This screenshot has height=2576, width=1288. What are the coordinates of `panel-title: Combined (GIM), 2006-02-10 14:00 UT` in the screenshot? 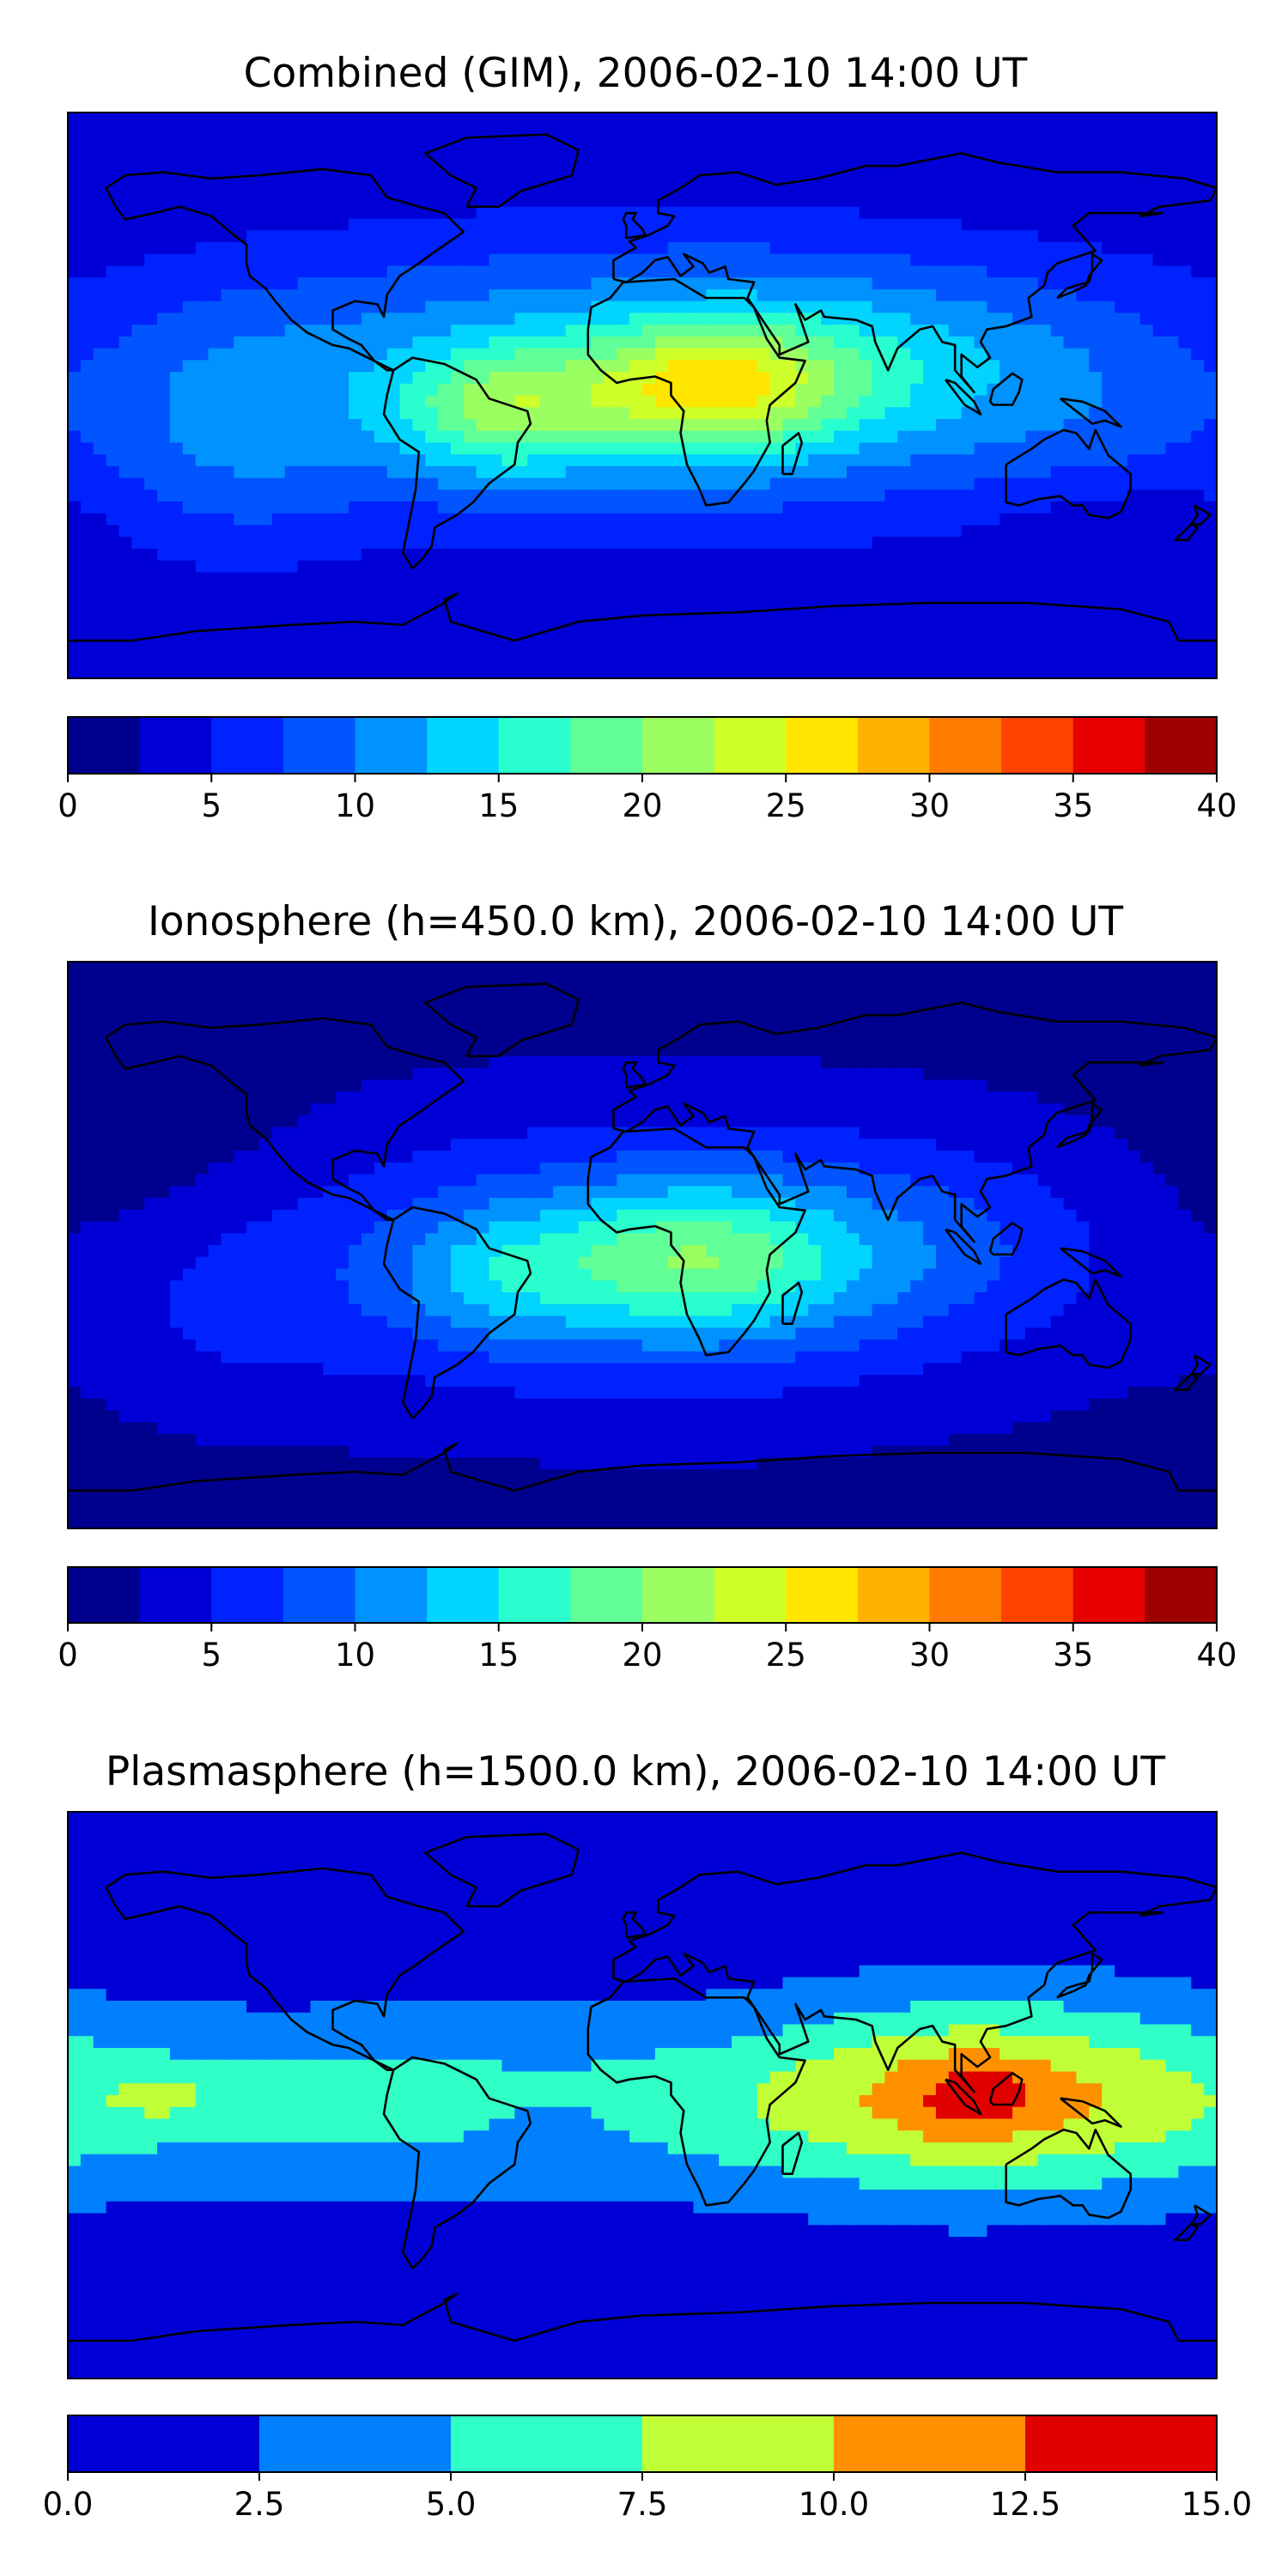 It's located at (636, 74).